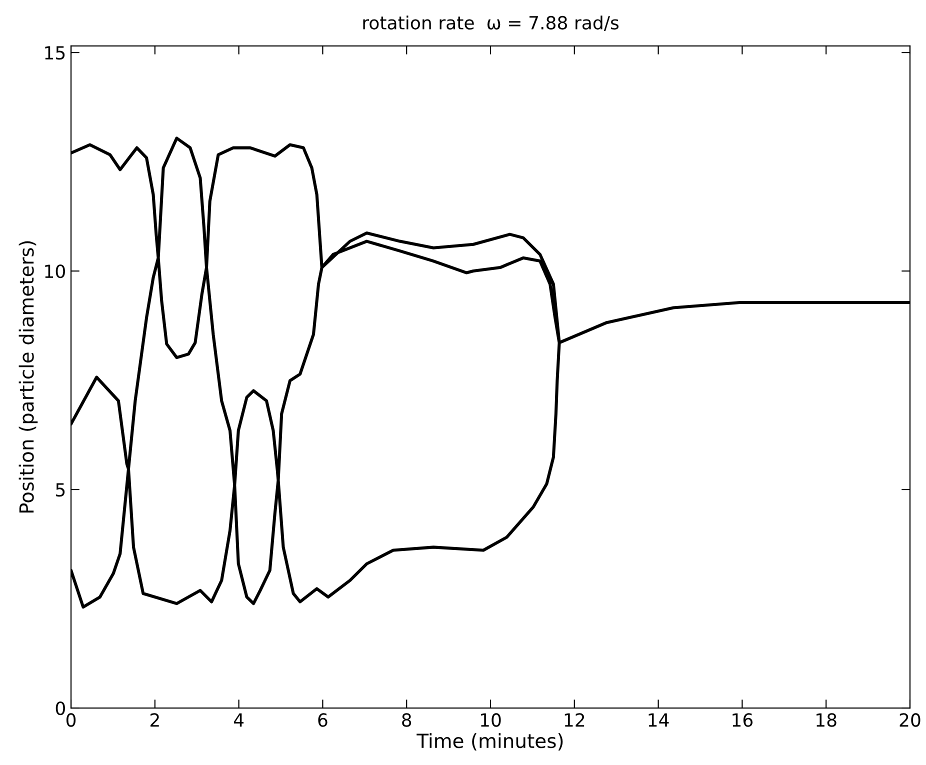  What do you see at coordinates (55, 53) in the screenshot?
I see `y-tick-label: 15` at bounding box center [55, 53].